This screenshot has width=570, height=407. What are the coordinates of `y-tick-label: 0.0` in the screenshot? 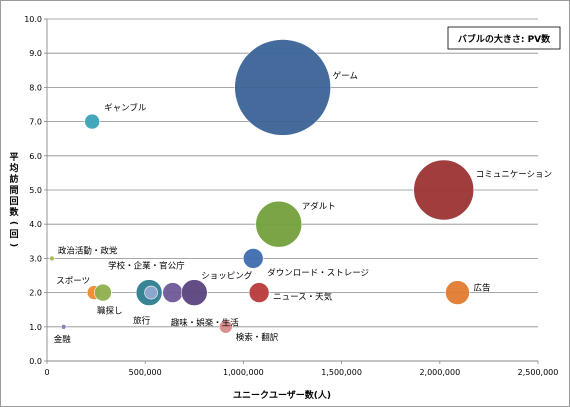 It's located at (35, 361).